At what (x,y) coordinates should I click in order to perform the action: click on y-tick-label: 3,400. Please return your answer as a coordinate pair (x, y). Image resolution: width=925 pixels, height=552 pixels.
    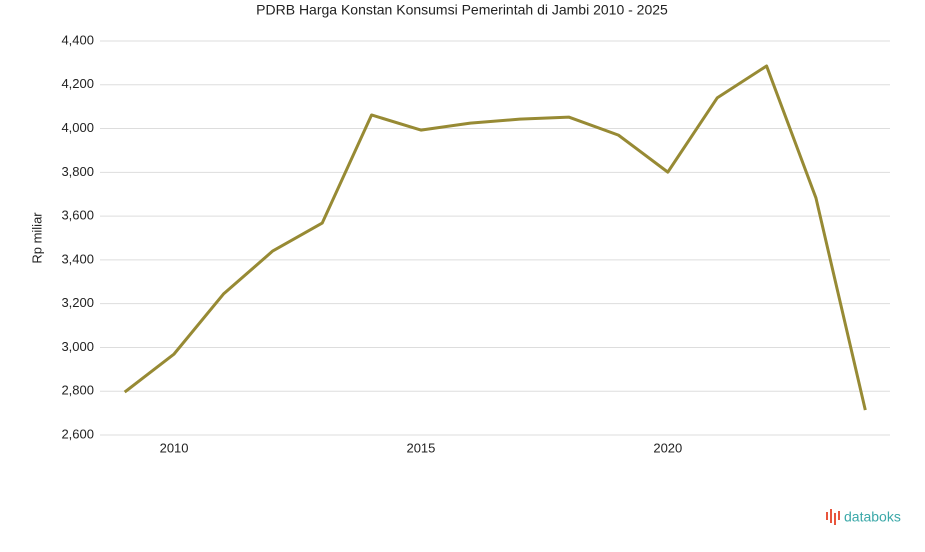
    Looking at the image, I should click on (77, 258).